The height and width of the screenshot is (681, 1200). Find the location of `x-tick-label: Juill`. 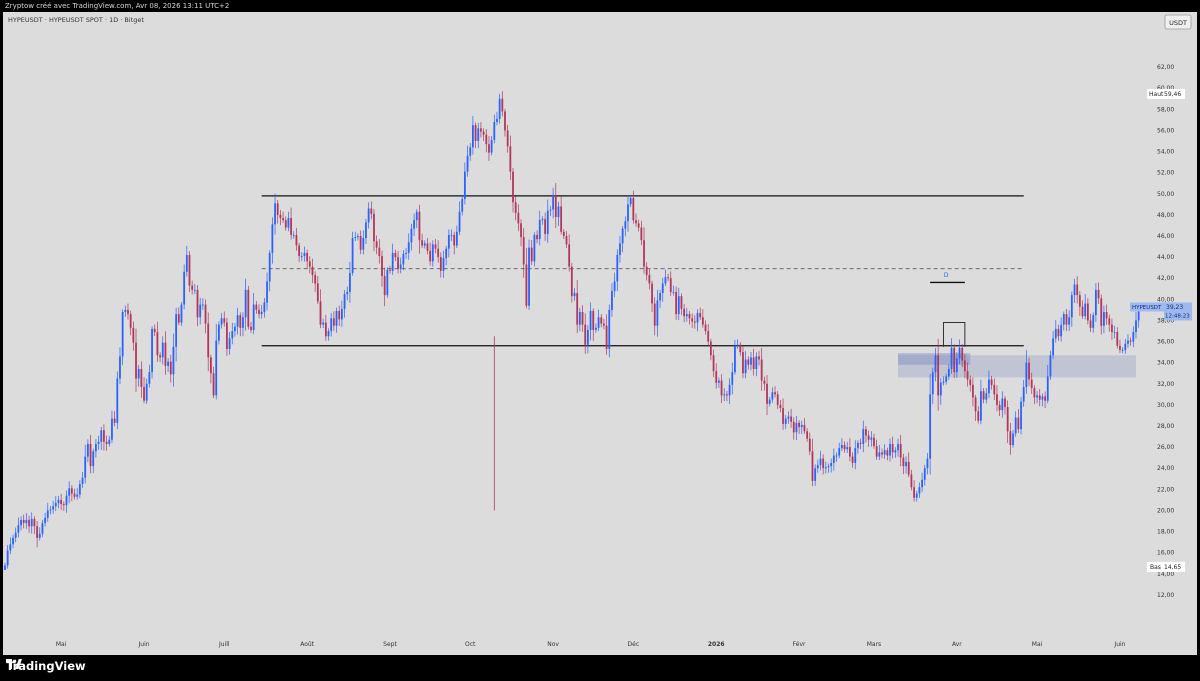

x-tick-label: Juill is located at coordinates (224, 644).